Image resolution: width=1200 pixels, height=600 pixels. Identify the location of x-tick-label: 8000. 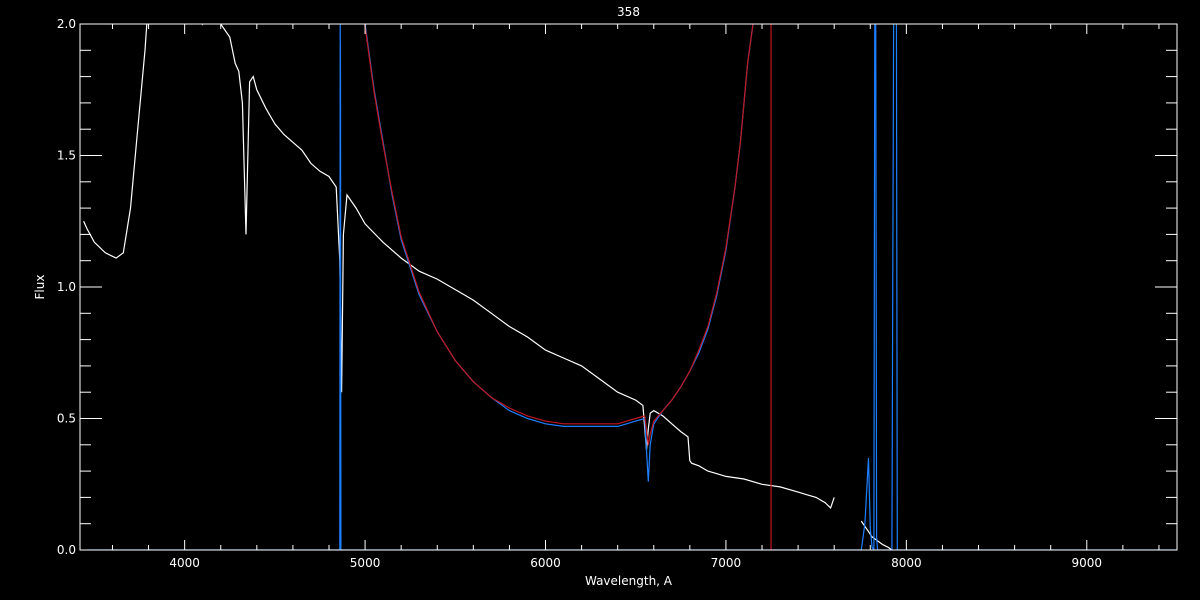
(906, 563).